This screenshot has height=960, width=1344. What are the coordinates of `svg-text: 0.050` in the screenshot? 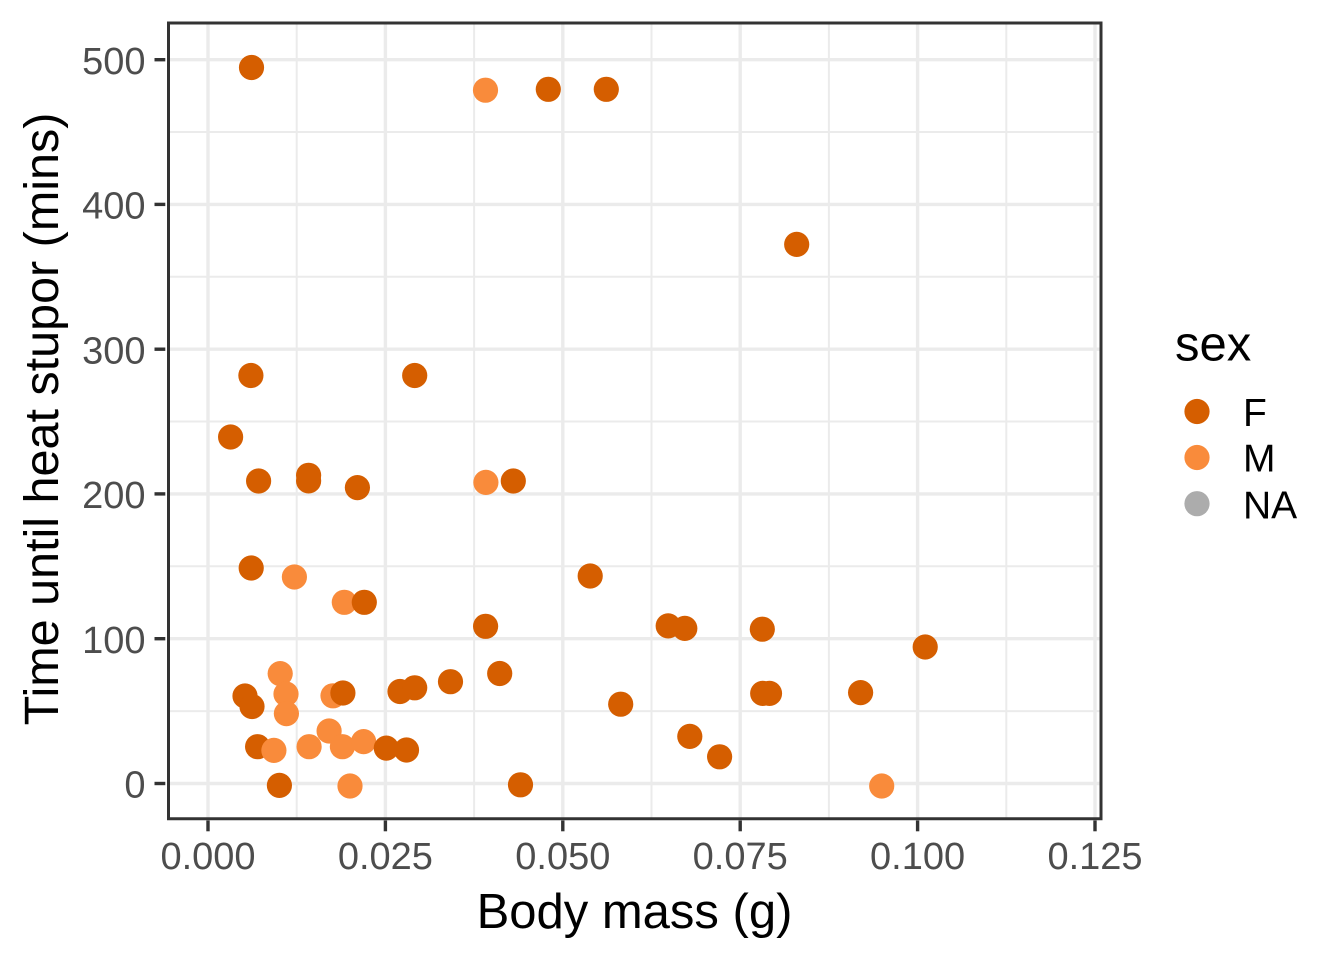 It's located at (562, 857).